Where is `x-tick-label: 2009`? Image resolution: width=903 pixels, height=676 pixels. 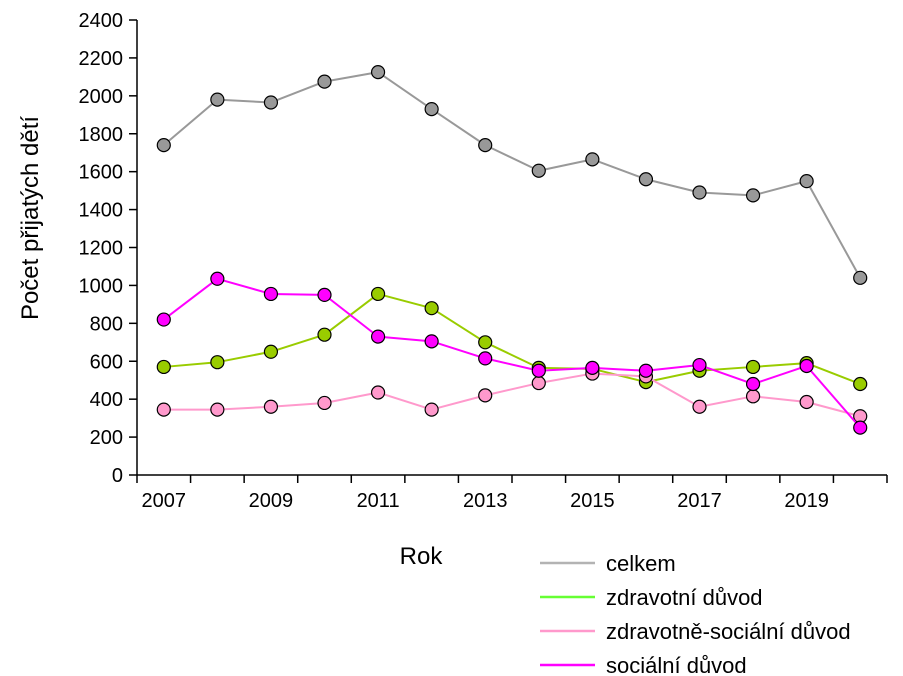
x-tick-label: 2009 is located at coordinates (271, 501).